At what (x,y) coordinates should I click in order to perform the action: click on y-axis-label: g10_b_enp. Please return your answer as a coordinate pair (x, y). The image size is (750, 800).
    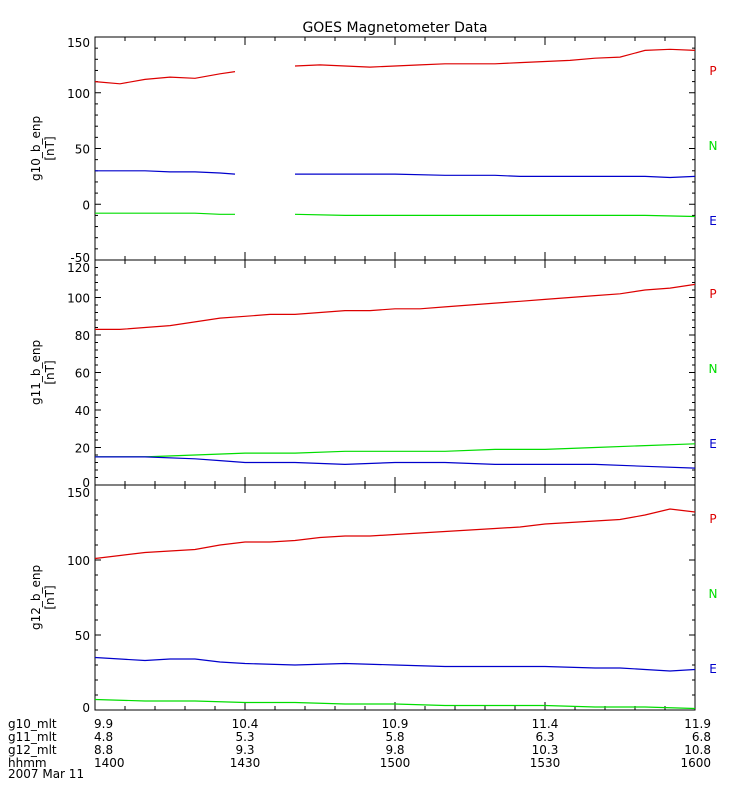
    Looking at the image, I should click on (36, 148).